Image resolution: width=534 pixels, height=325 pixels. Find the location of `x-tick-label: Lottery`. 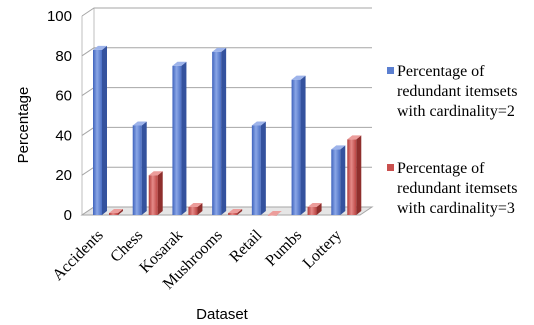

x-tick-label: Lottery is located at coordinates (322, 249).